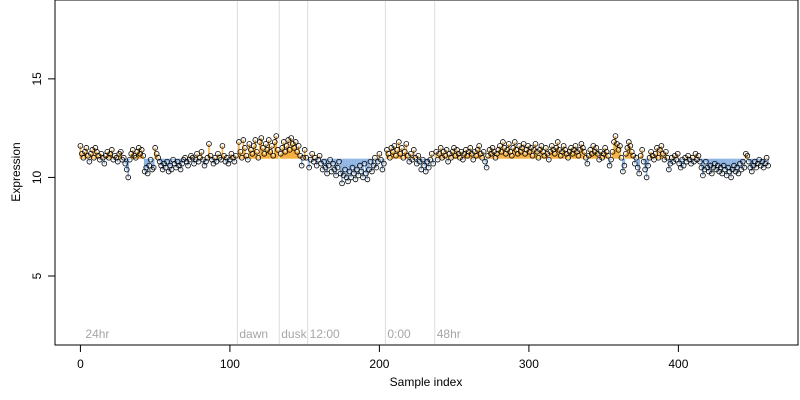  I want to click on x-tick-label-2: 200, so click(379, 364).